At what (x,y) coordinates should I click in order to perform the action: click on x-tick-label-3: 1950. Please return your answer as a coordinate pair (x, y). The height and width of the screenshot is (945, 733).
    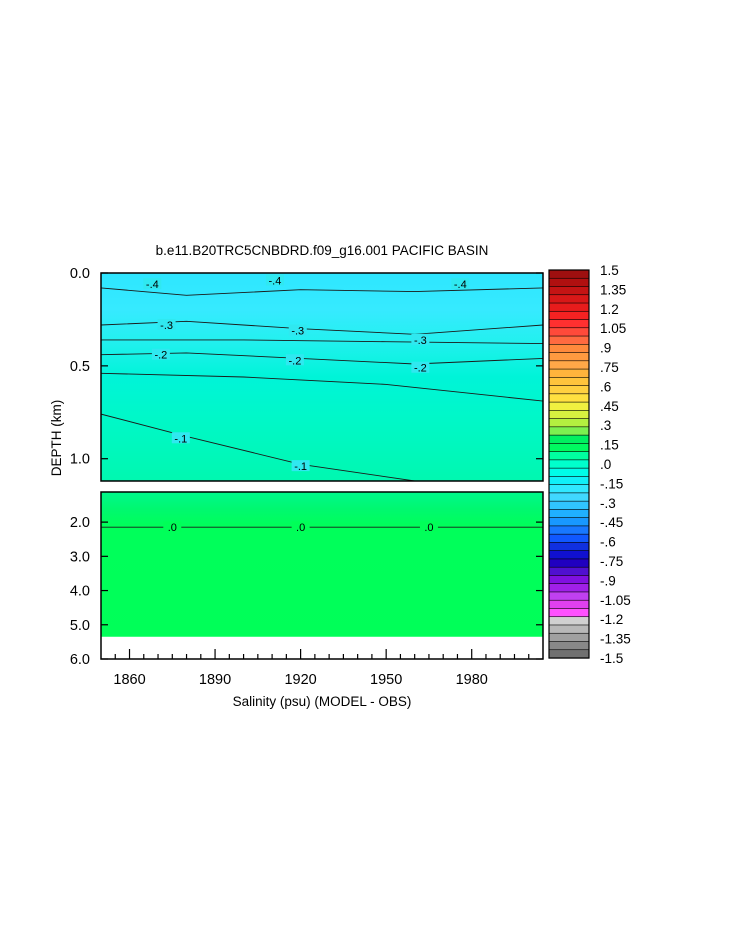
    Looking at the image, I should click on (386, 680).